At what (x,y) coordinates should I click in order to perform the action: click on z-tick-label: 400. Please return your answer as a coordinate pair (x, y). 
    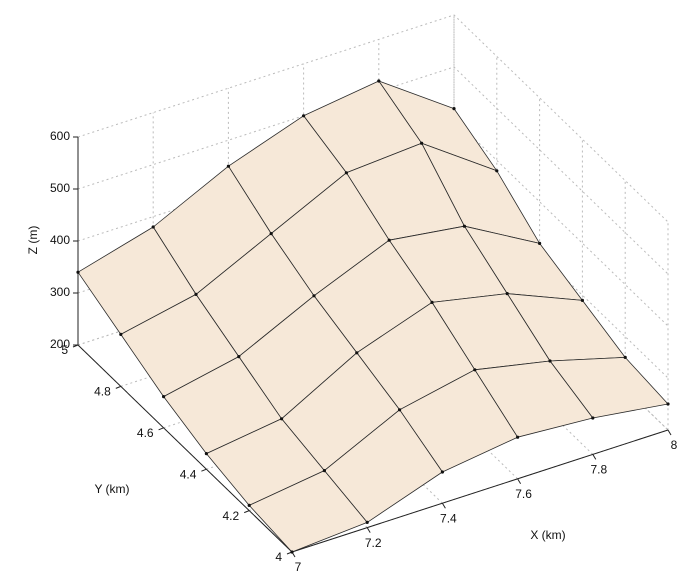
    Looking at the image, I should click on (60, 240).